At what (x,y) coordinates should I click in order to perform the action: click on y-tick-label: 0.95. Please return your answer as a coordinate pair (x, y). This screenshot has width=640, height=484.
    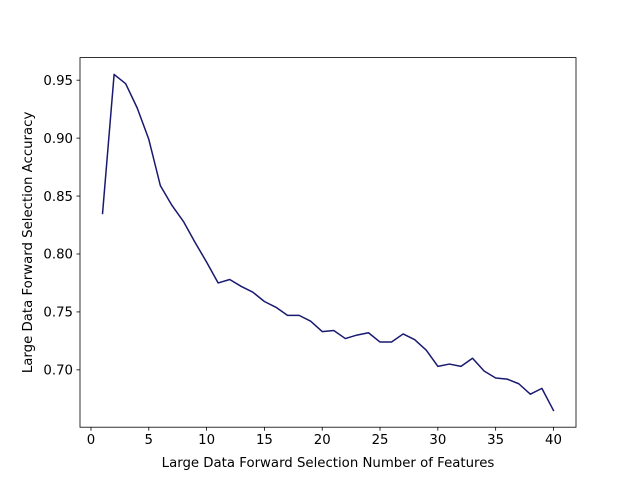
    Looking at the image, I should click on (58, 81).